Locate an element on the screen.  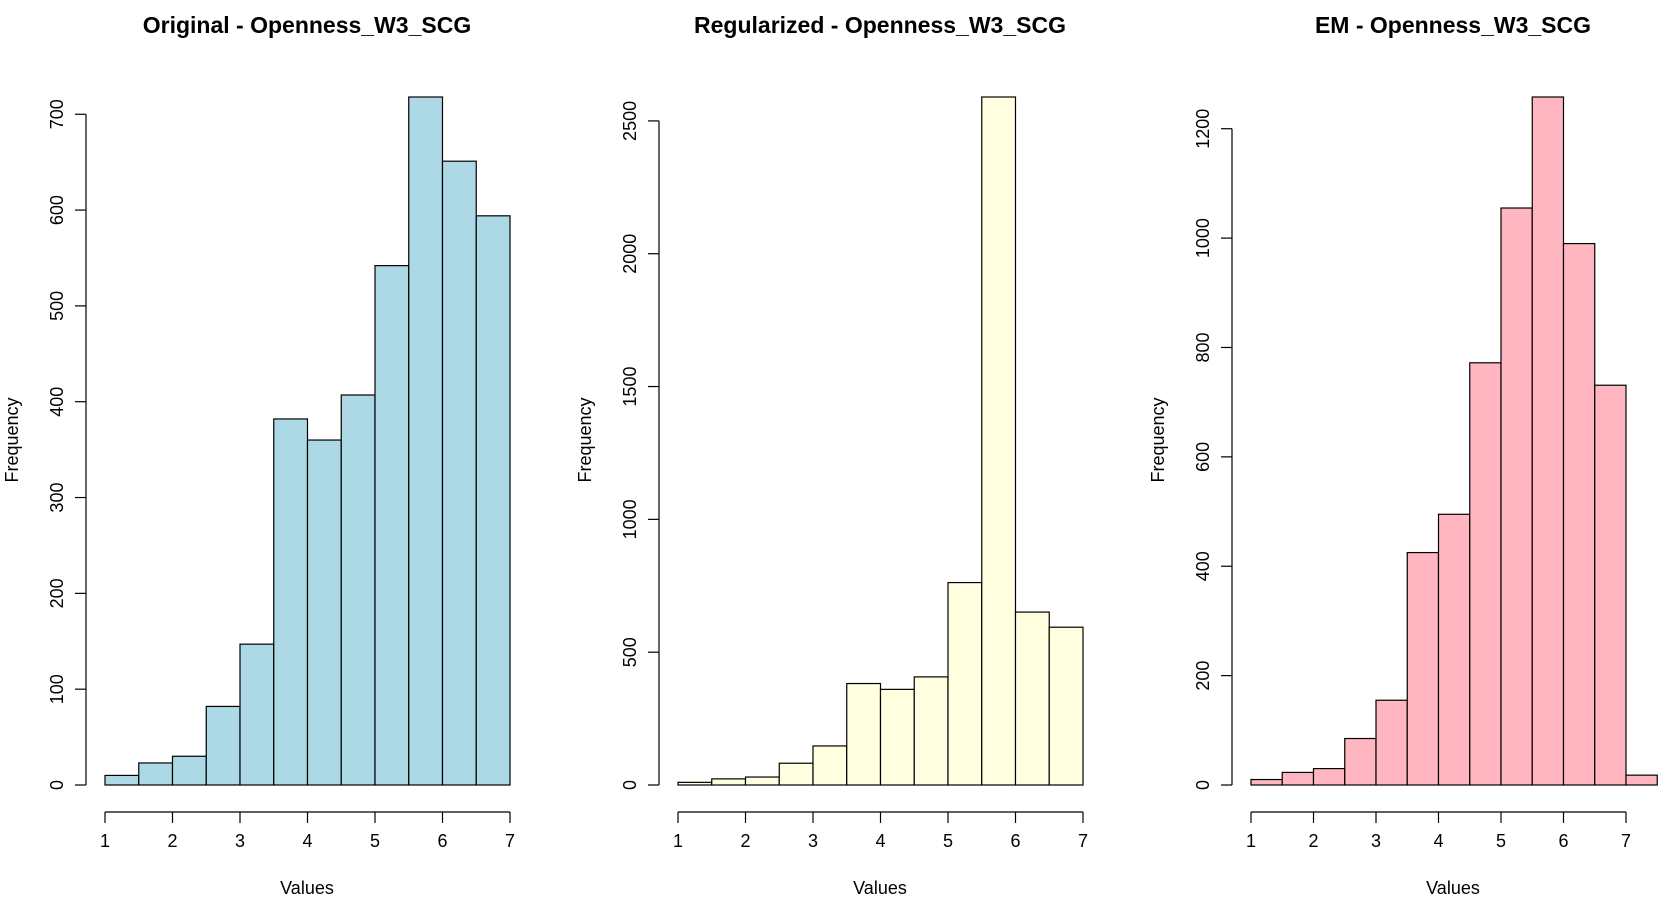
panel-title: Regularized - Openness_W3_SCG is located at coordinates (880, 25).